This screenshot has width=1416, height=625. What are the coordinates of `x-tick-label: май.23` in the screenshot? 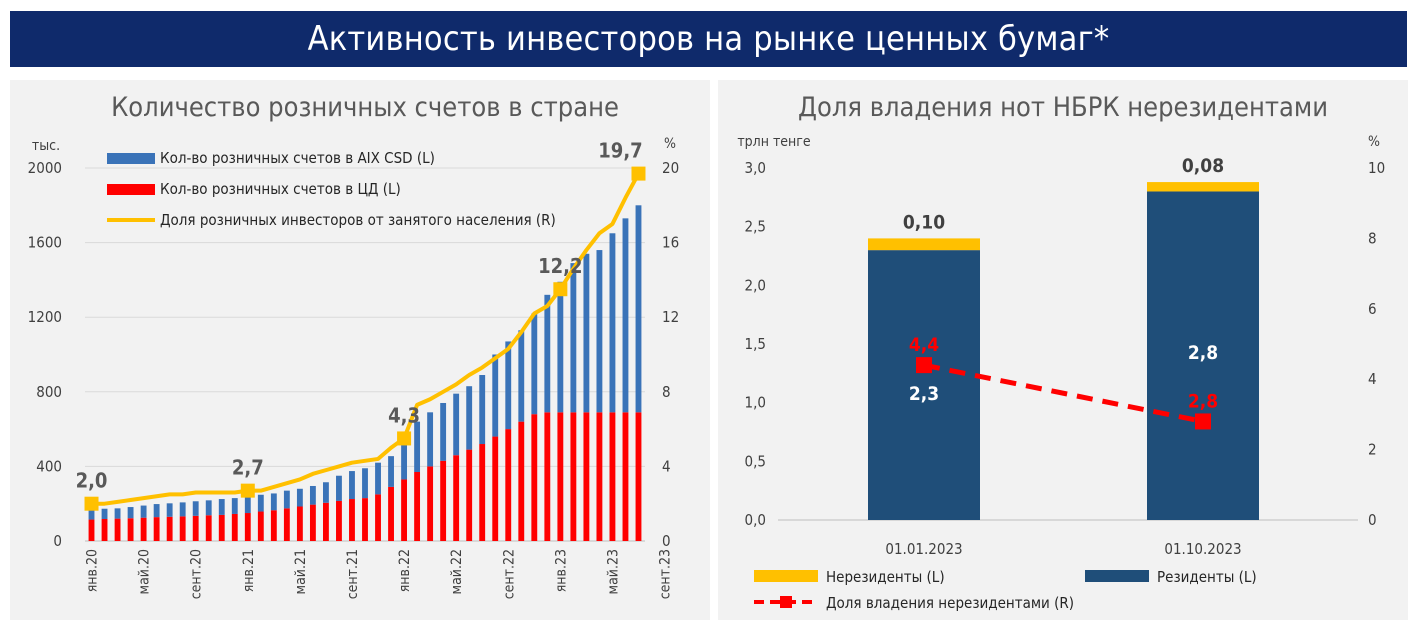 It's located at (613, 571).